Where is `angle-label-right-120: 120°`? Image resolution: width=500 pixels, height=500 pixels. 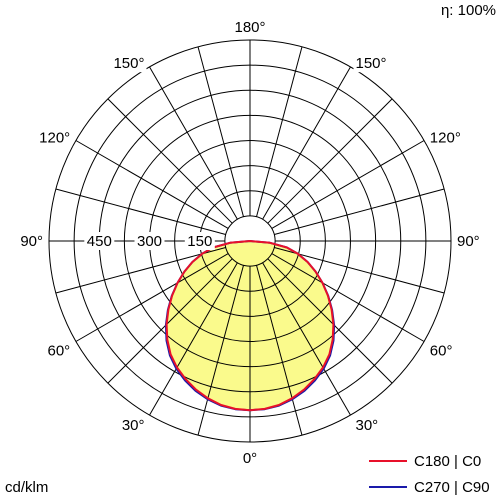 angle-label-right-120: 120° is located at coordinates (445, 138).